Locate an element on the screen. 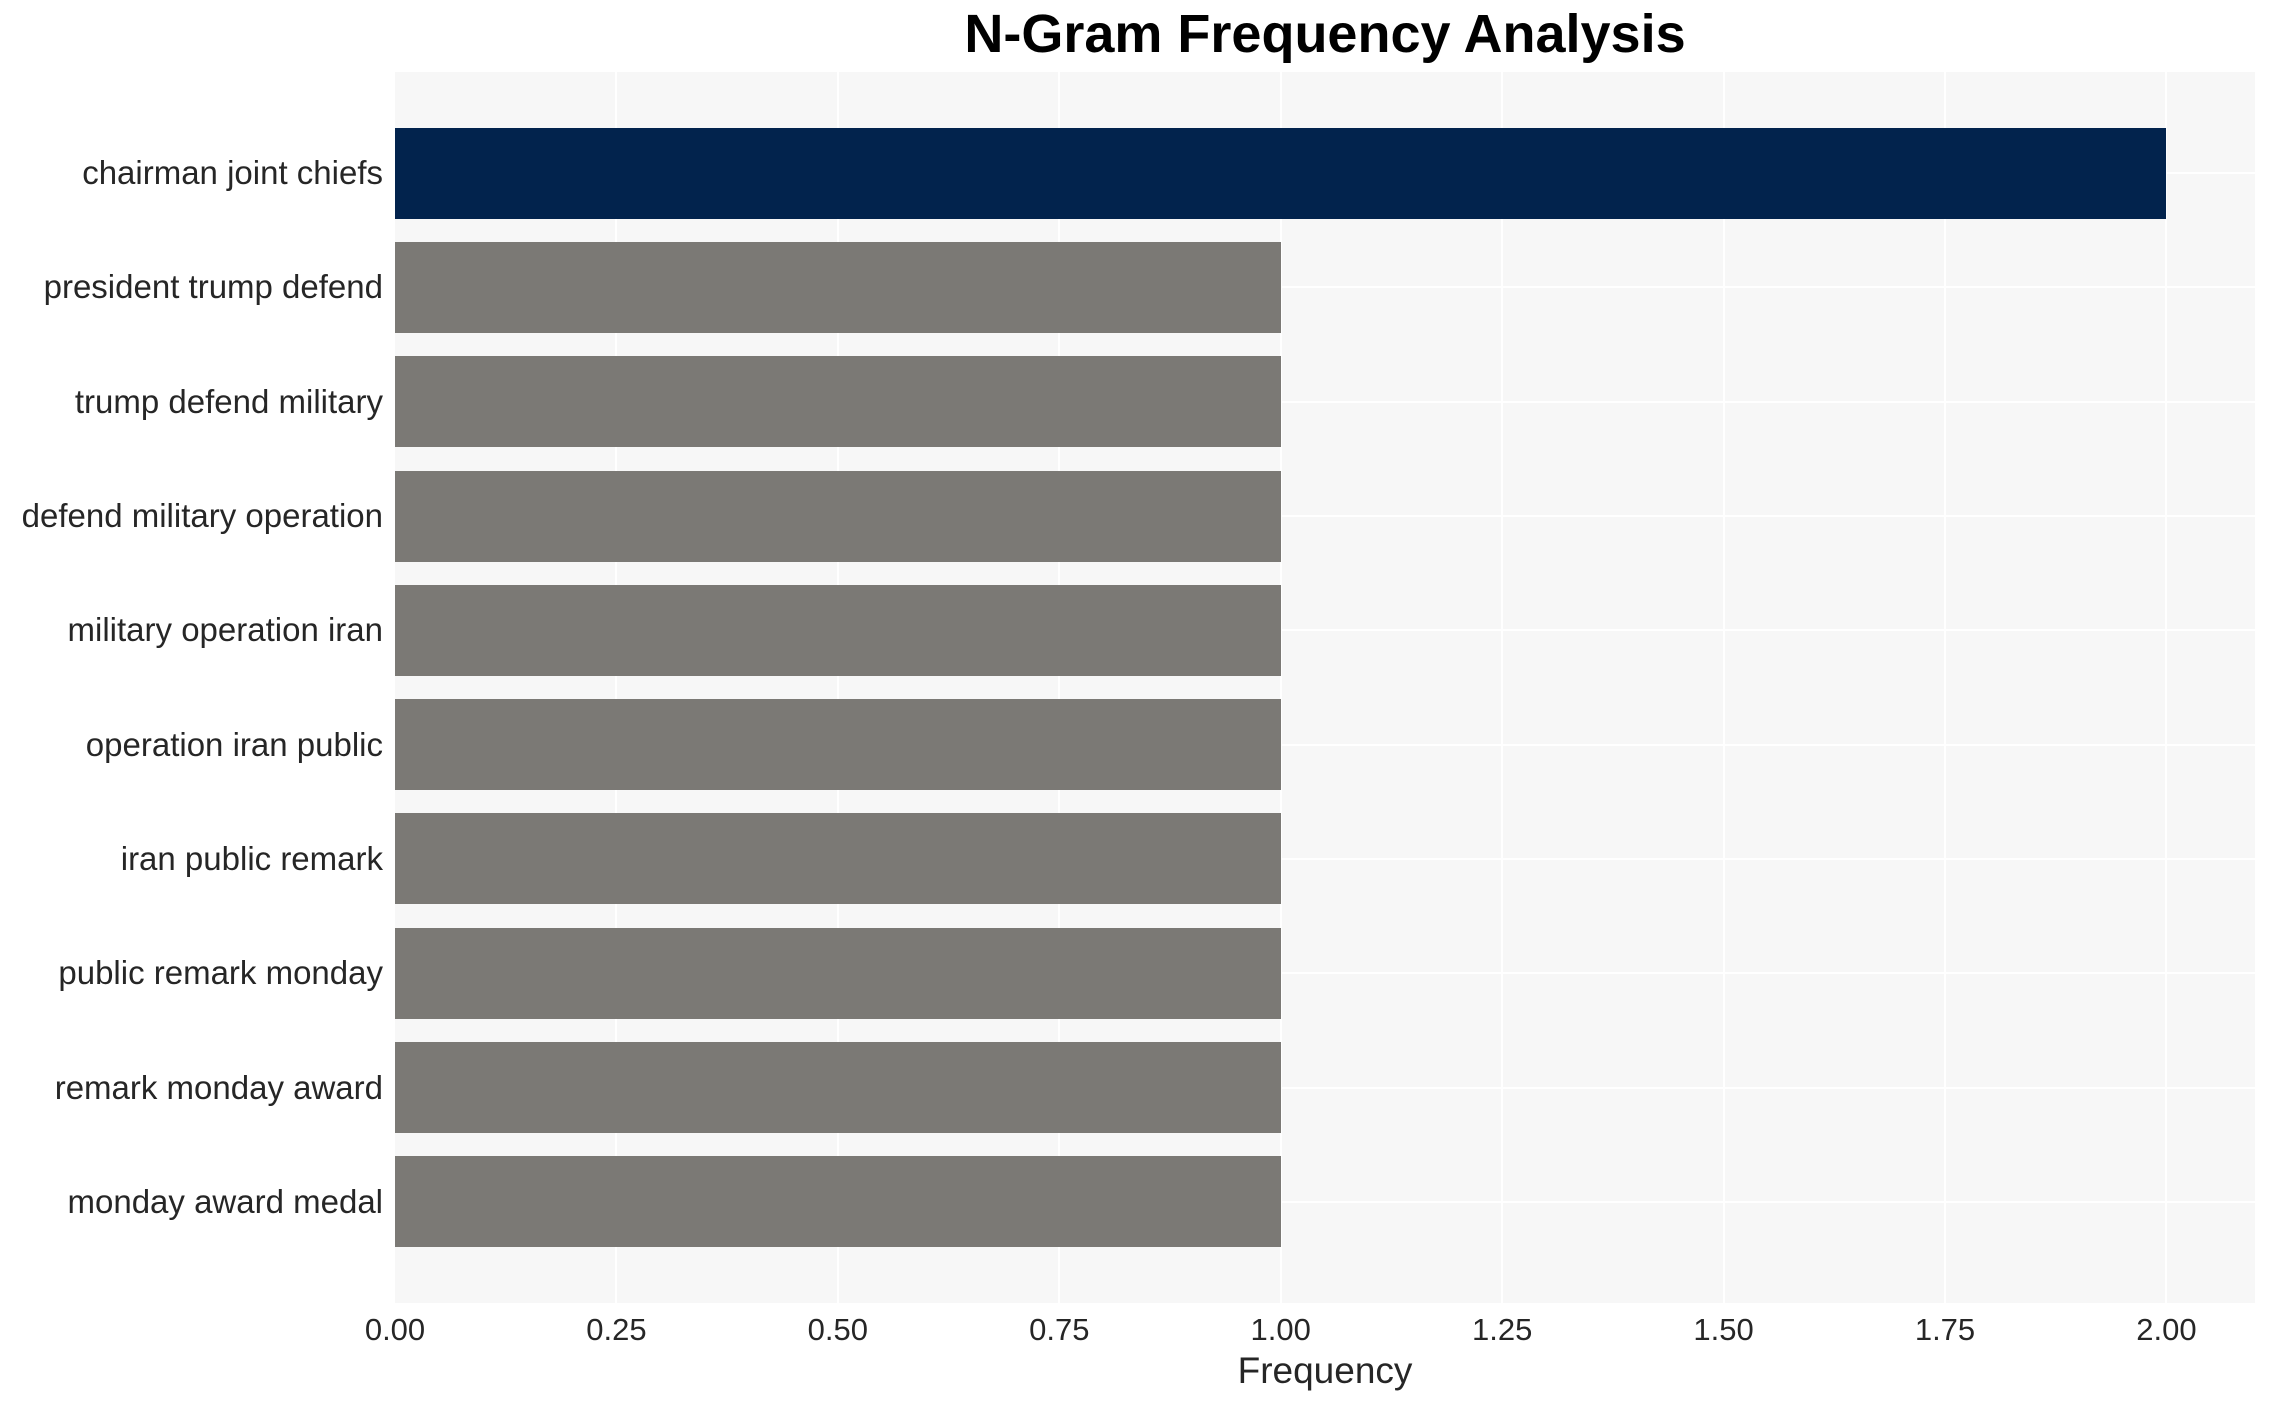  x-axis-tick-label: 0.50 is located at coordinates (838, 1329).